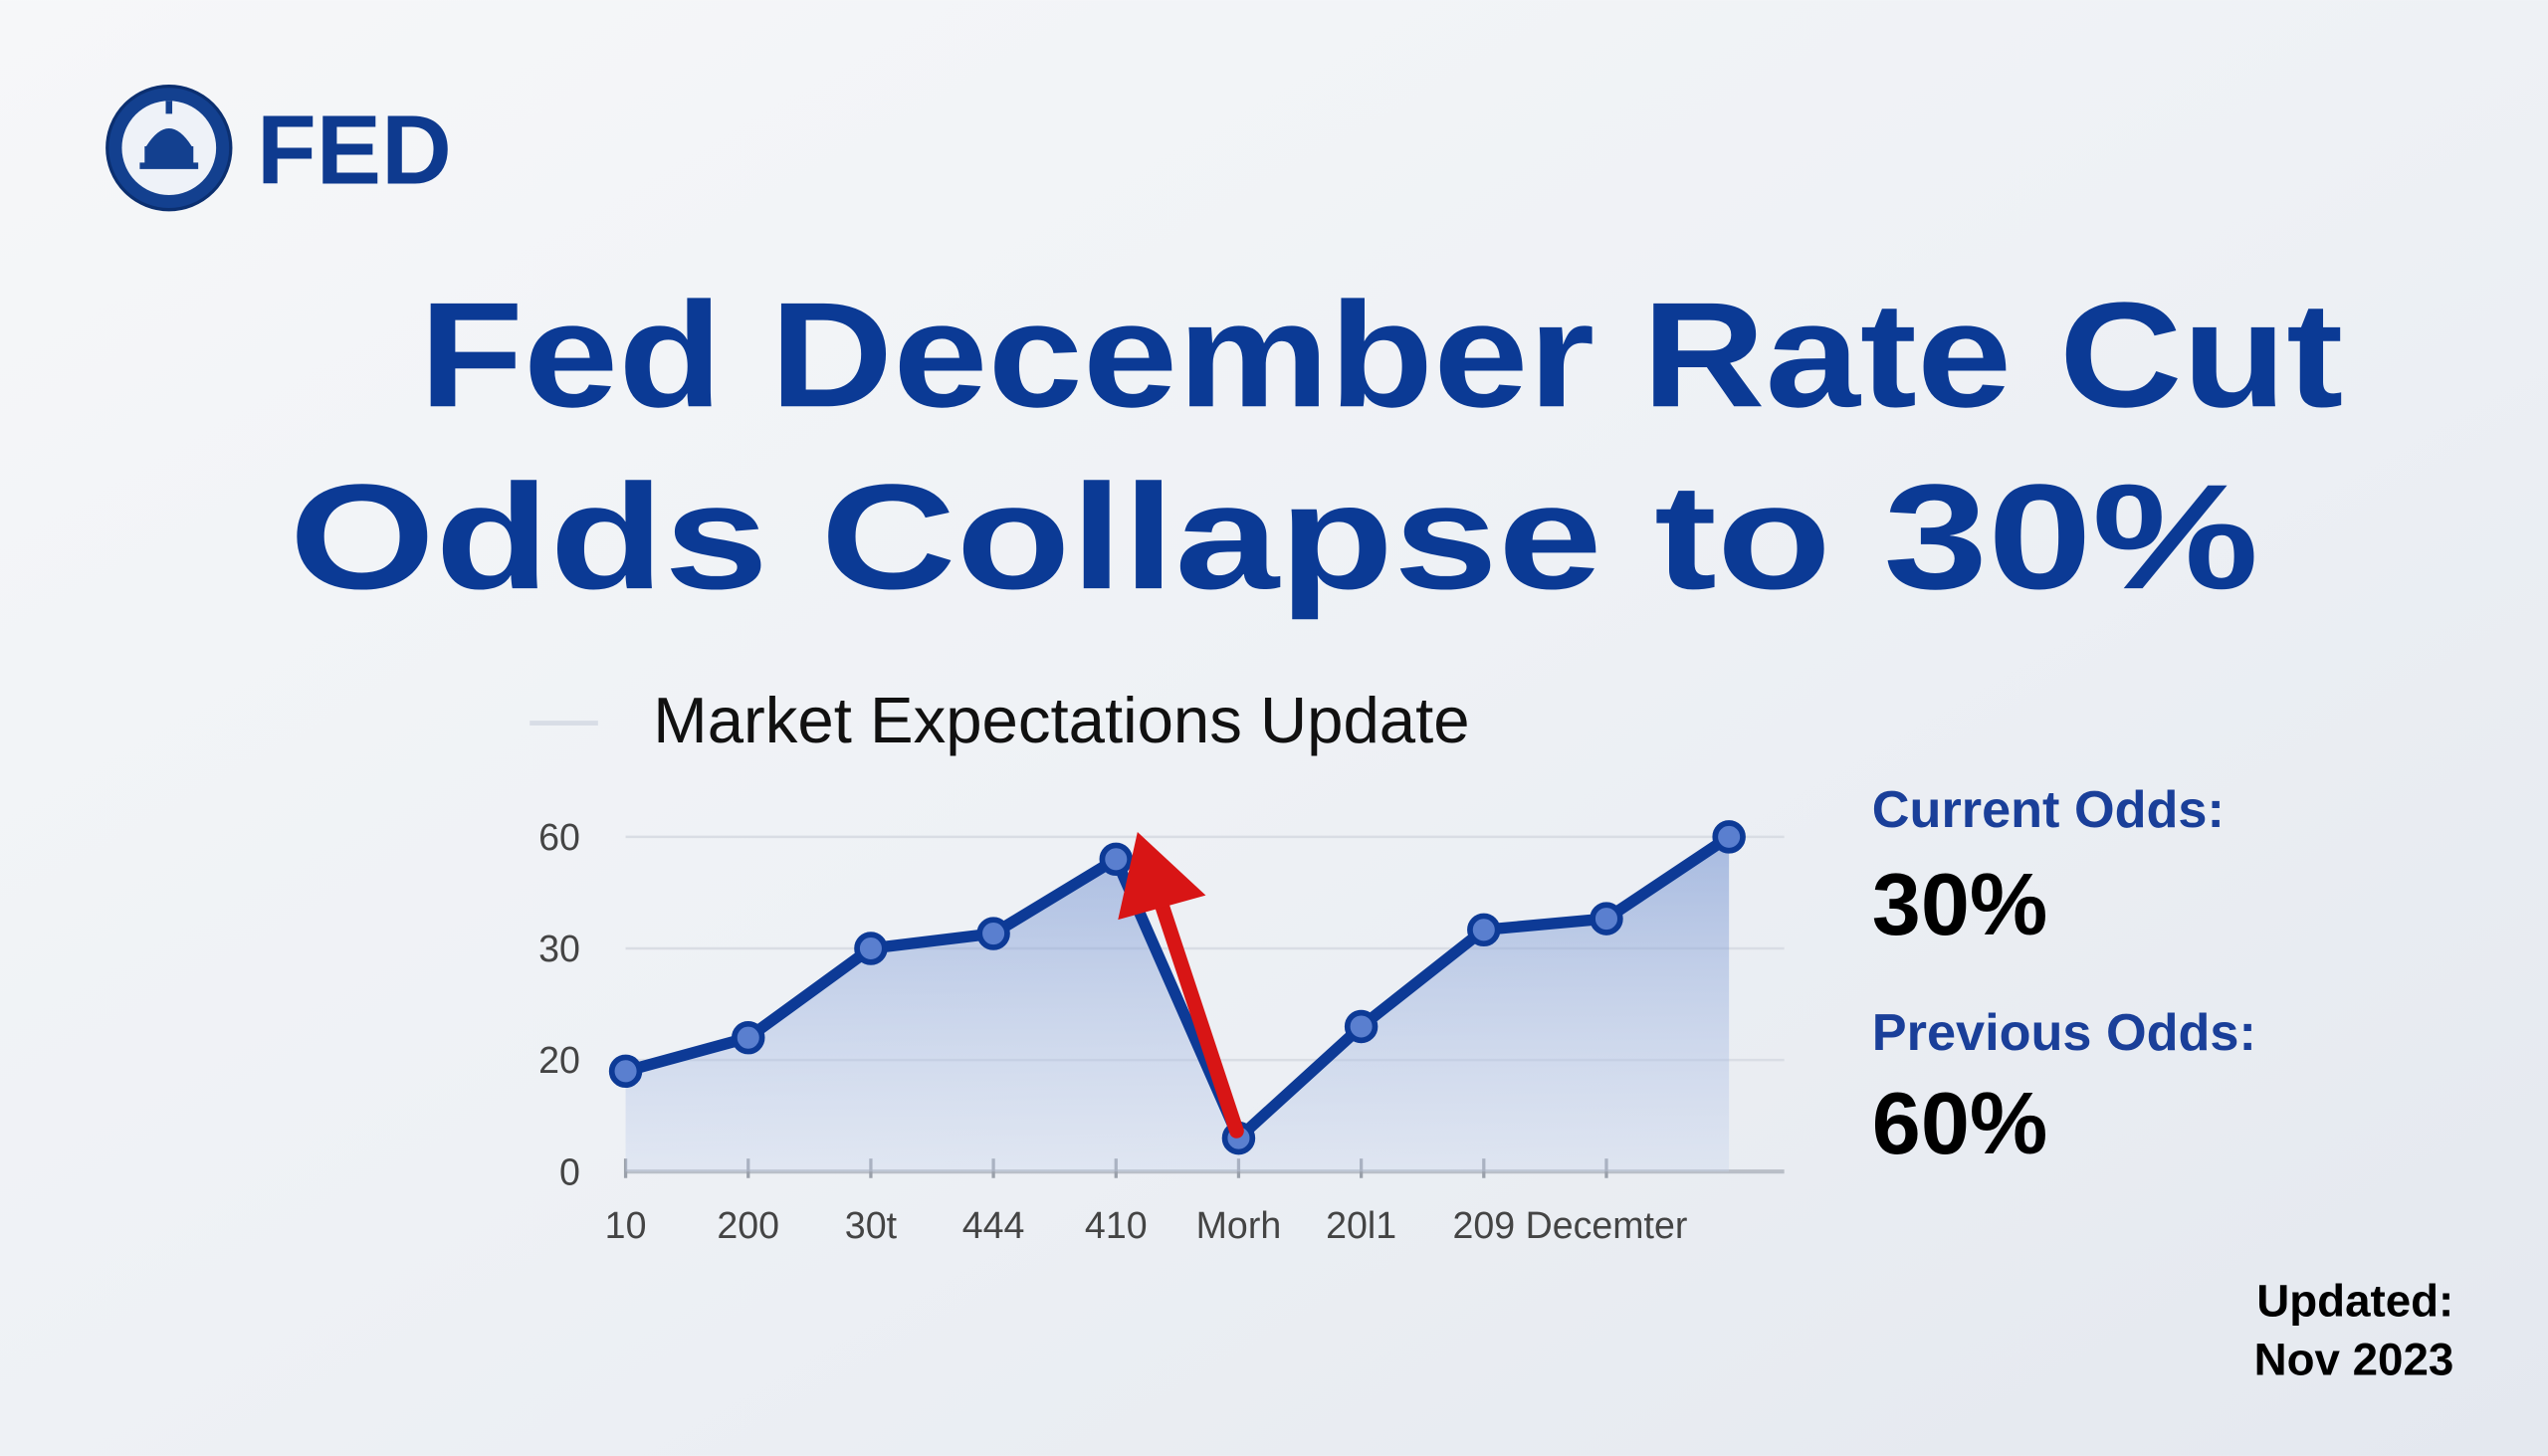  Describe the element at coordinates (2048, 810) in the screenshot. I see `stat-label: Current Odds:` at that location.